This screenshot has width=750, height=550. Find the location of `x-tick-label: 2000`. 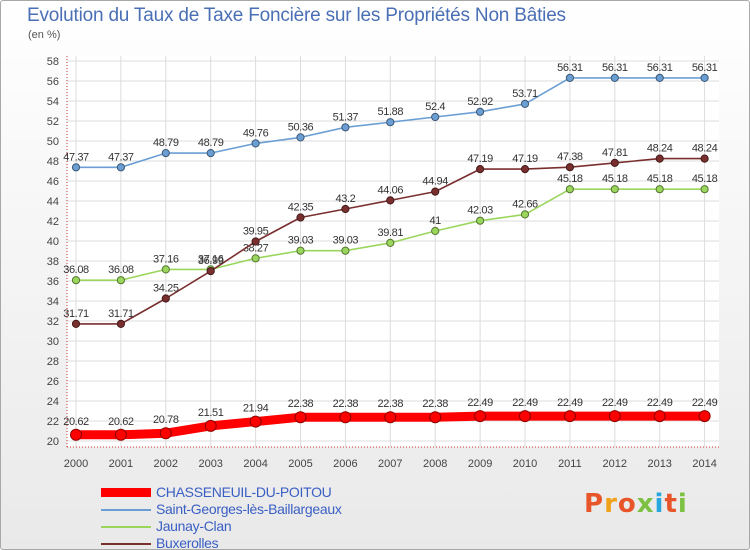

x-tick-label: 2000 is located at coordinates (76, 464).